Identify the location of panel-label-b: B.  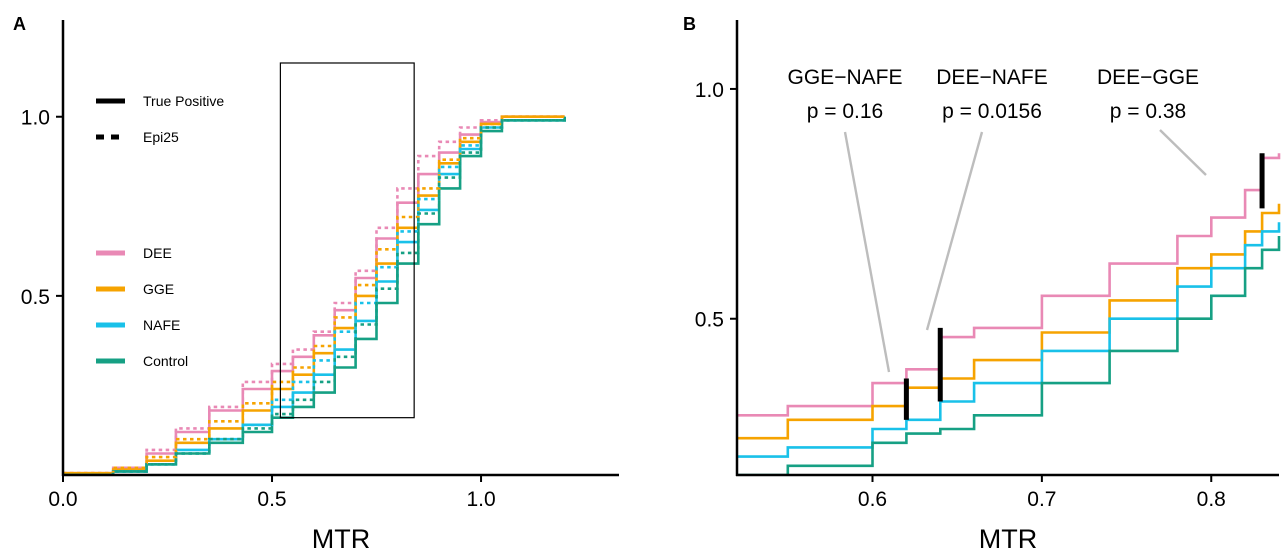
(689, 24).